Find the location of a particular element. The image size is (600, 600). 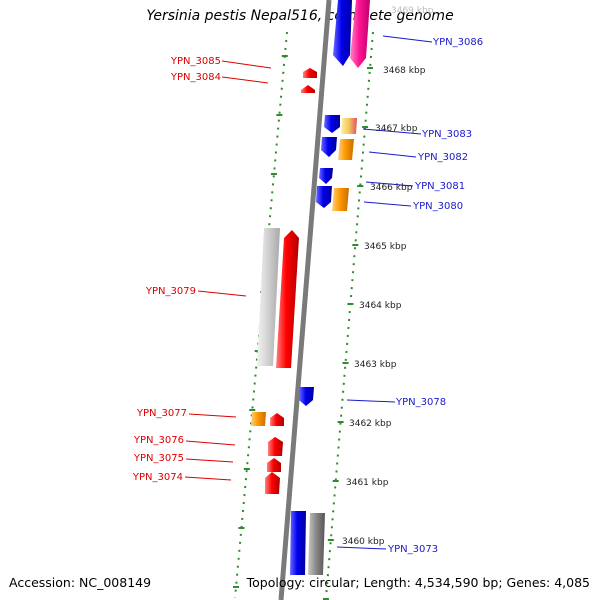

forward-leader-lines is located at coordinates (384, 292).